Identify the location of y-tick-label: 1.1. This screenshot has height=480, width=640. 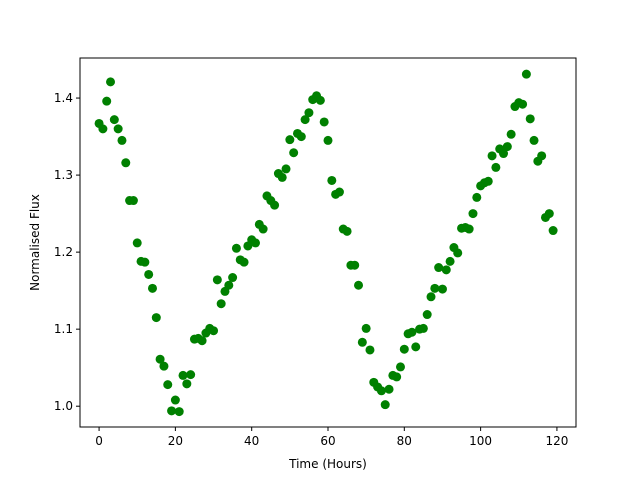
(63, 329).